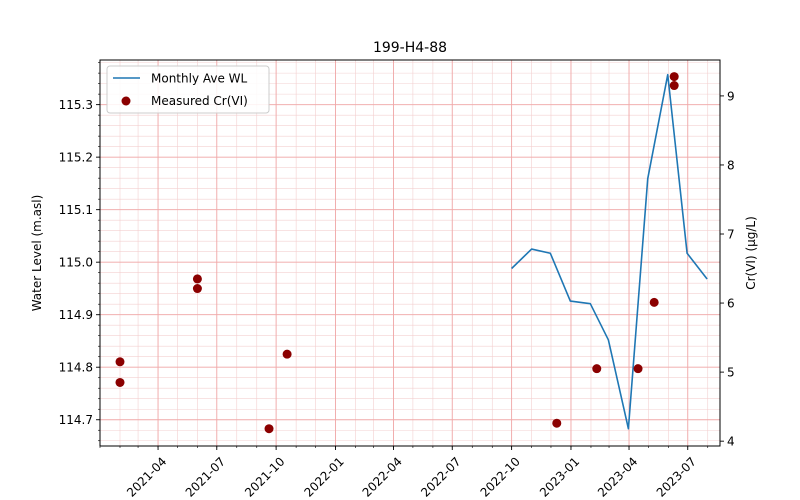 The image size is (800, 500). I want to click on legend-entry-crvi: Measured Cr(VI), so click(199, 101).